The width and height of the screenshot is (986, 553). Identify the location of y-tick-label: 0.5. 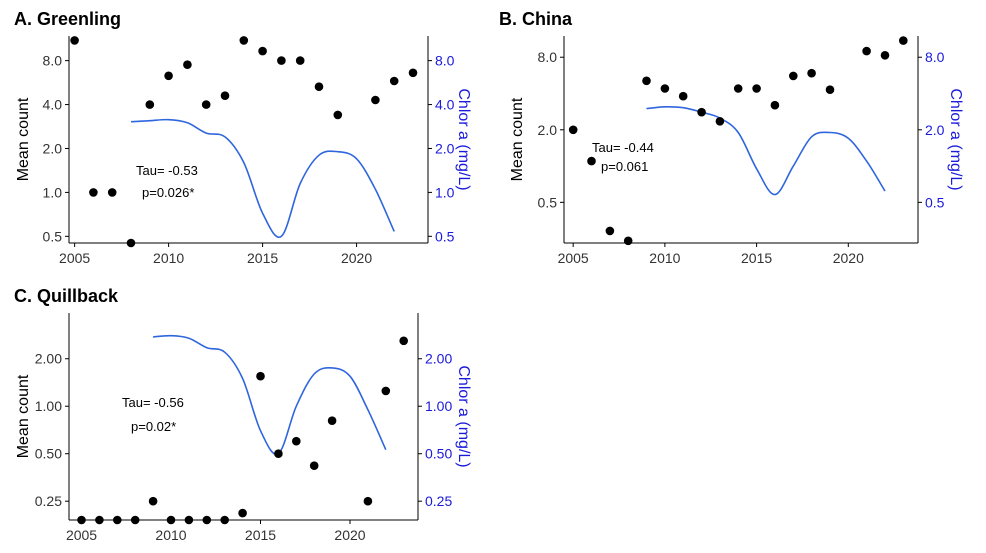
(53, 236).